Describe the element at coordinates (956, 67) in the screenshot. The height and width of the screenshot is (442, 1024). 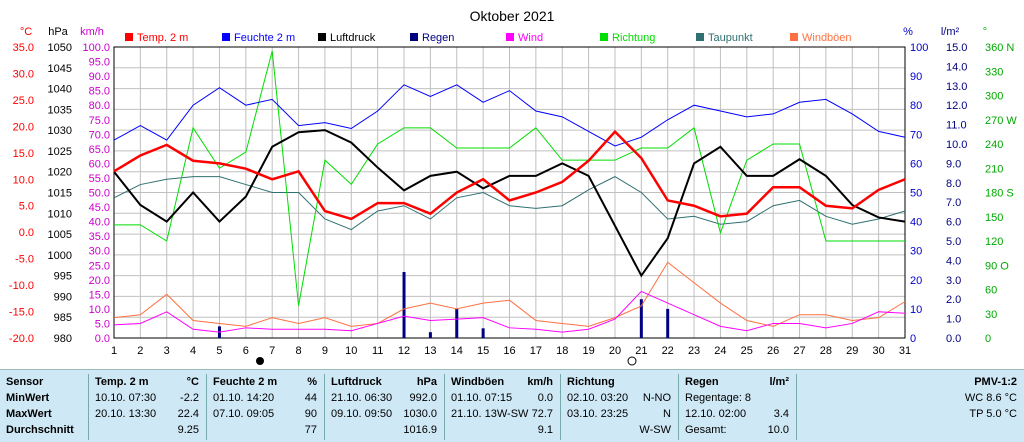
I see `tick-label-lm2: 14.0` at that location.